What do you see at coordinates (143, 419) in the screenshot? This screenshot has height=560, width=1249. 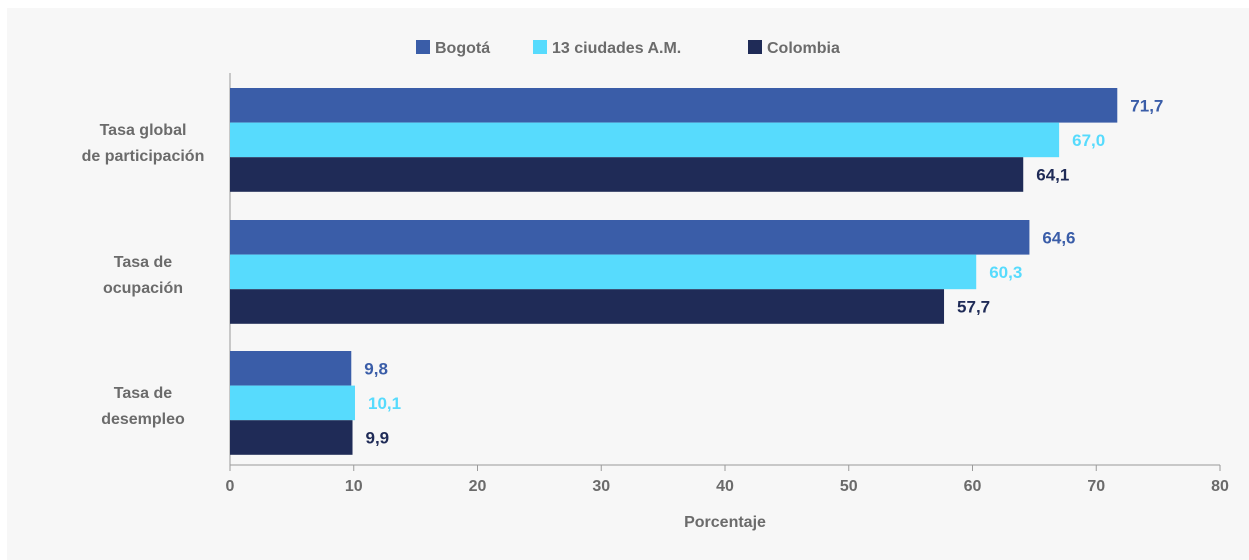 I see `category-label-line: desempleo` at bounding box center [143, 419].